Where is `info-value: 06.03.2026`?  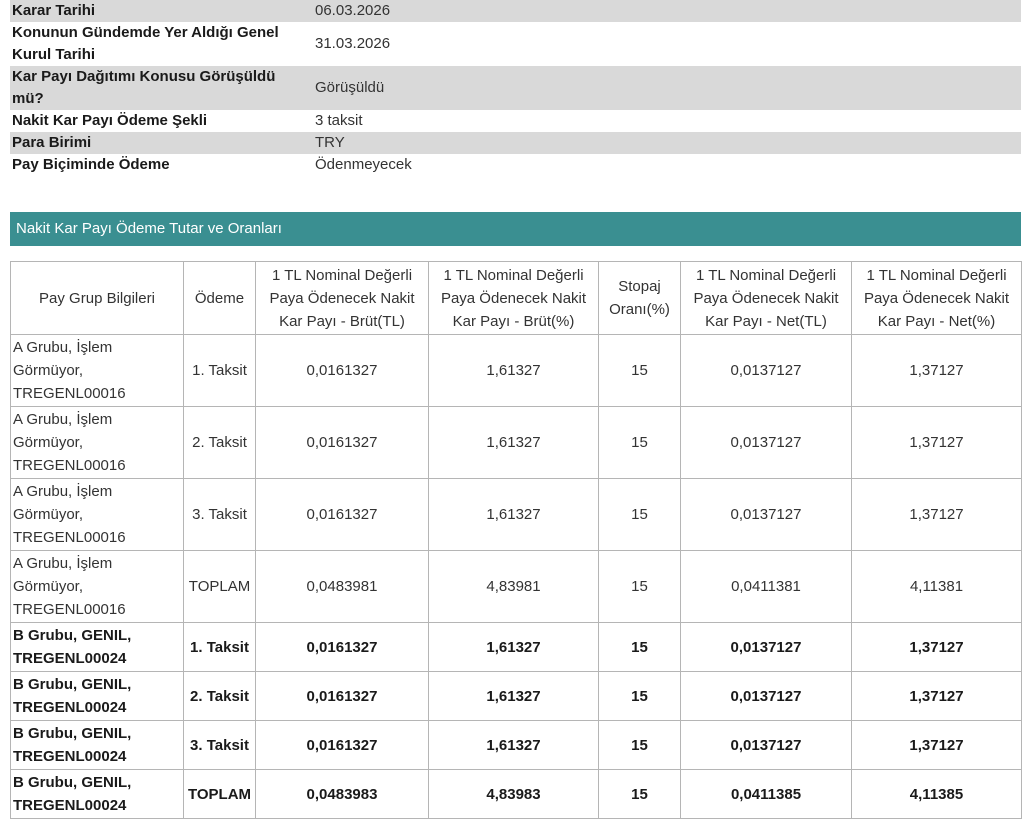
info-value: 06.03.2026 is located at coordinates (667, 11).